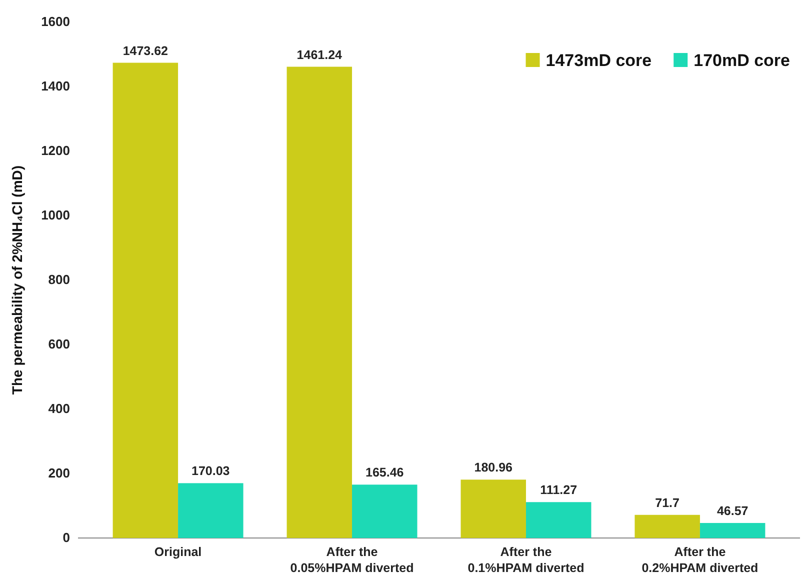  I want to click on x-tick-label: After the 0.05%HPAM diverted, so click(352, 560).